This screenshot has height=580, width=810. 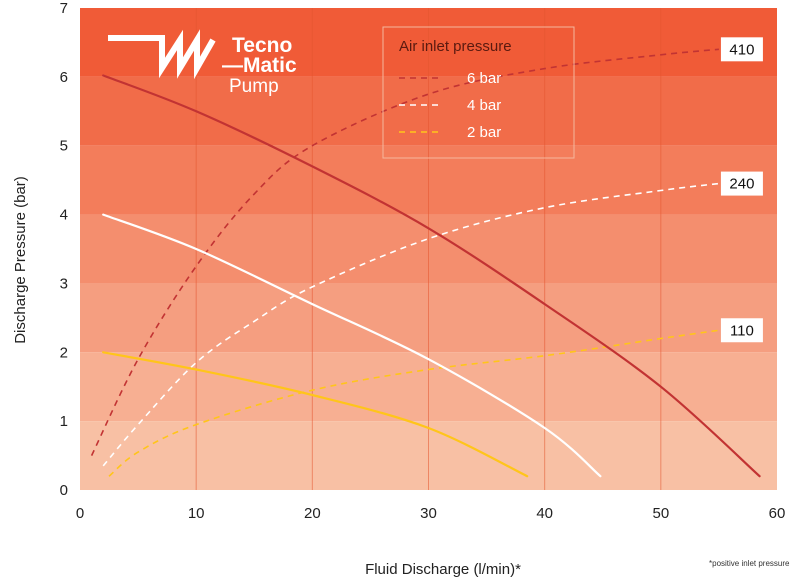 What do you see at coordinates (259, 65) in the screenshot?
I see `logo-line2: —Matic` at bounding box center [259, 65].